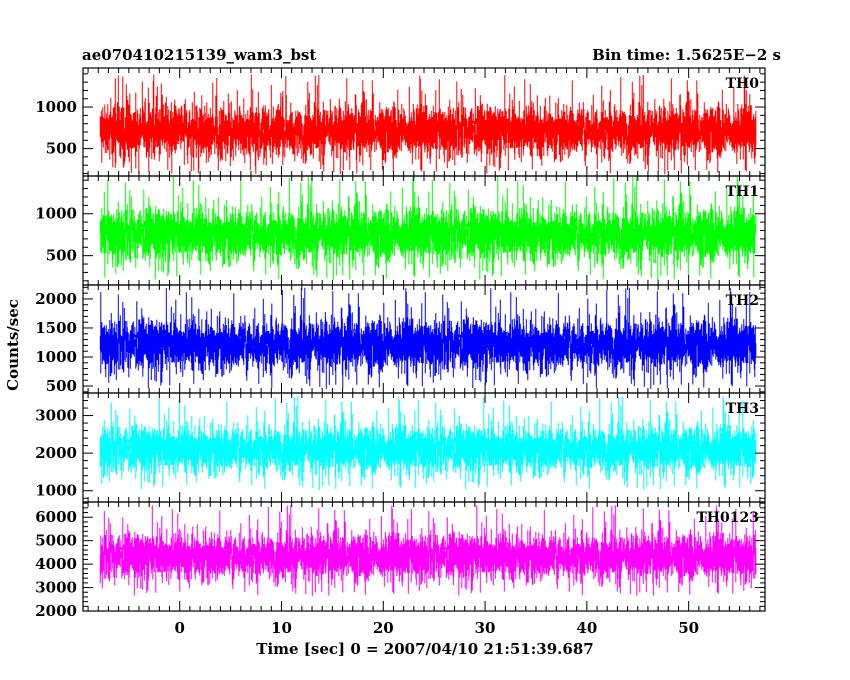 The width and height of the screenshot is (850, 680). I want to click on y-tick-label: 5000, so click(56, 541).